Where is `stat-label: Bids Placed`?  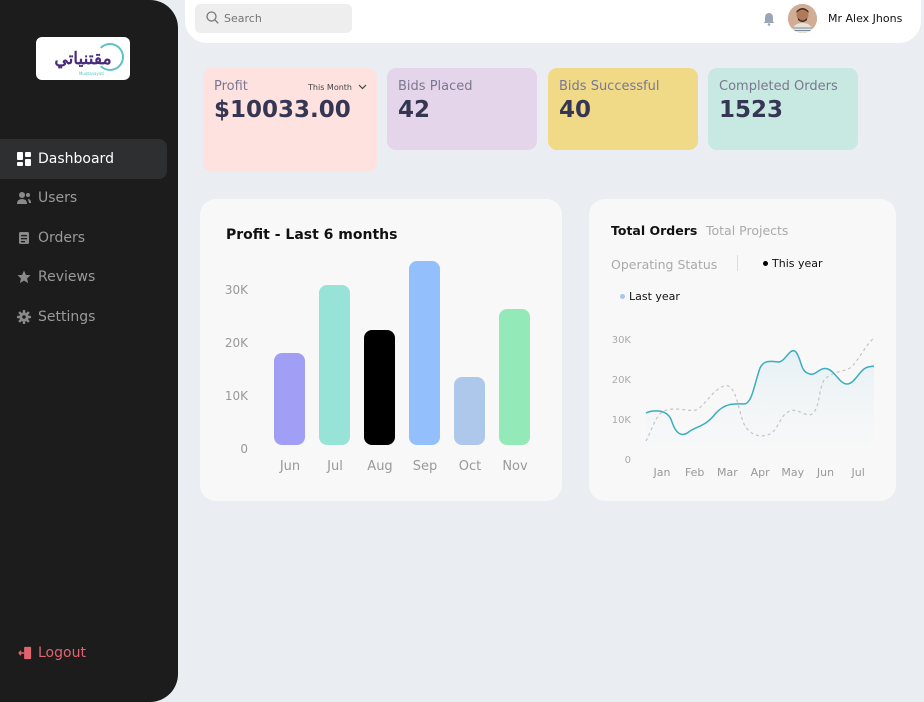 stat-label: Bids Placed is located at coordinates (435, 86).